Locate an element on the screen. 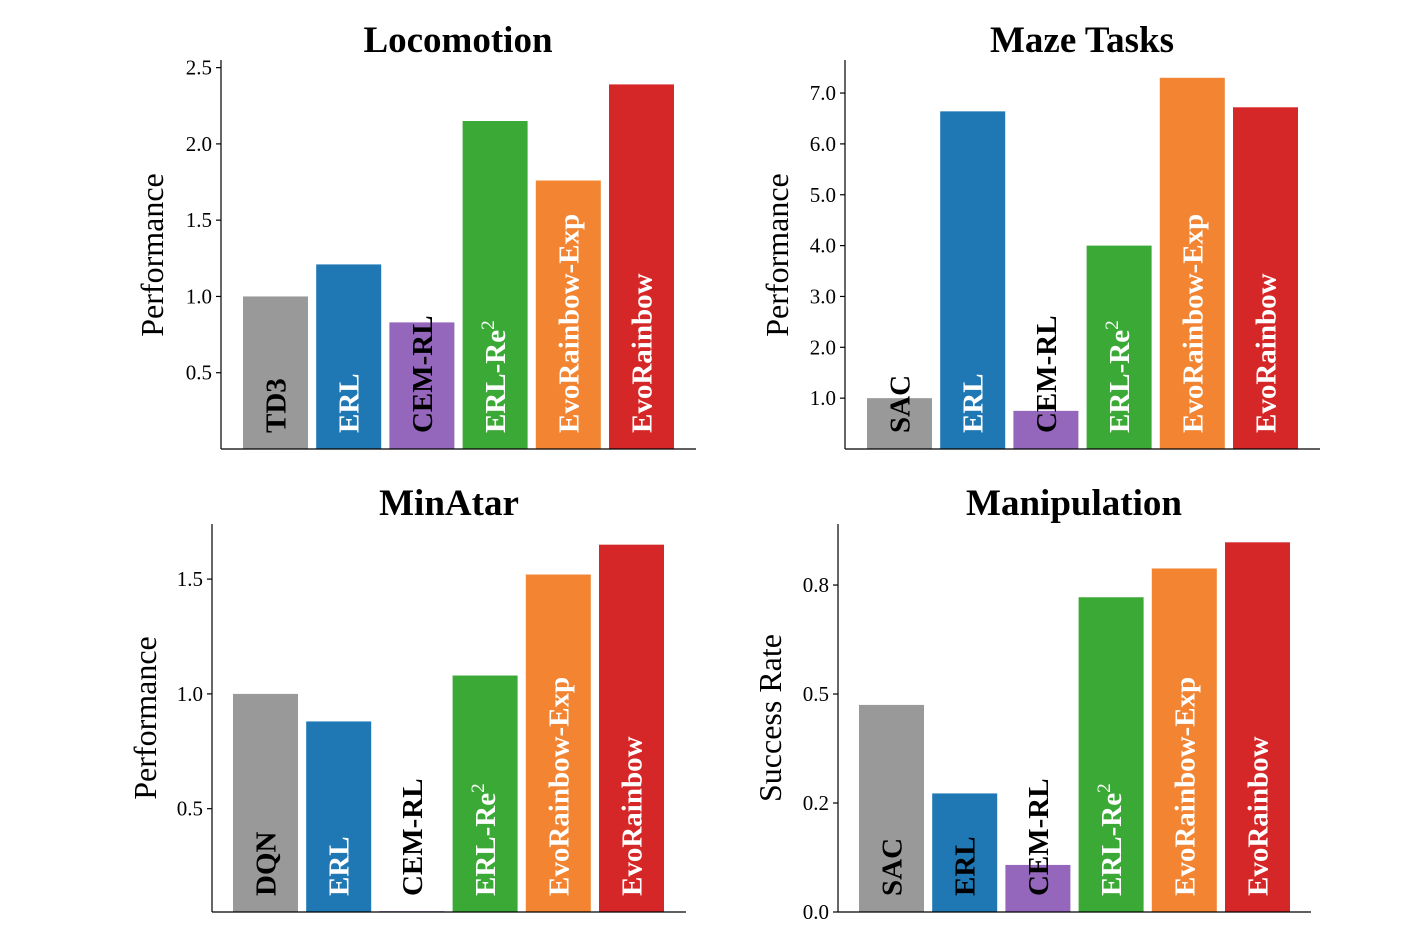 The height and width of the screenshot is (939, 1415). y-tick-label: 6.0 is located at coordinates (823, 144).